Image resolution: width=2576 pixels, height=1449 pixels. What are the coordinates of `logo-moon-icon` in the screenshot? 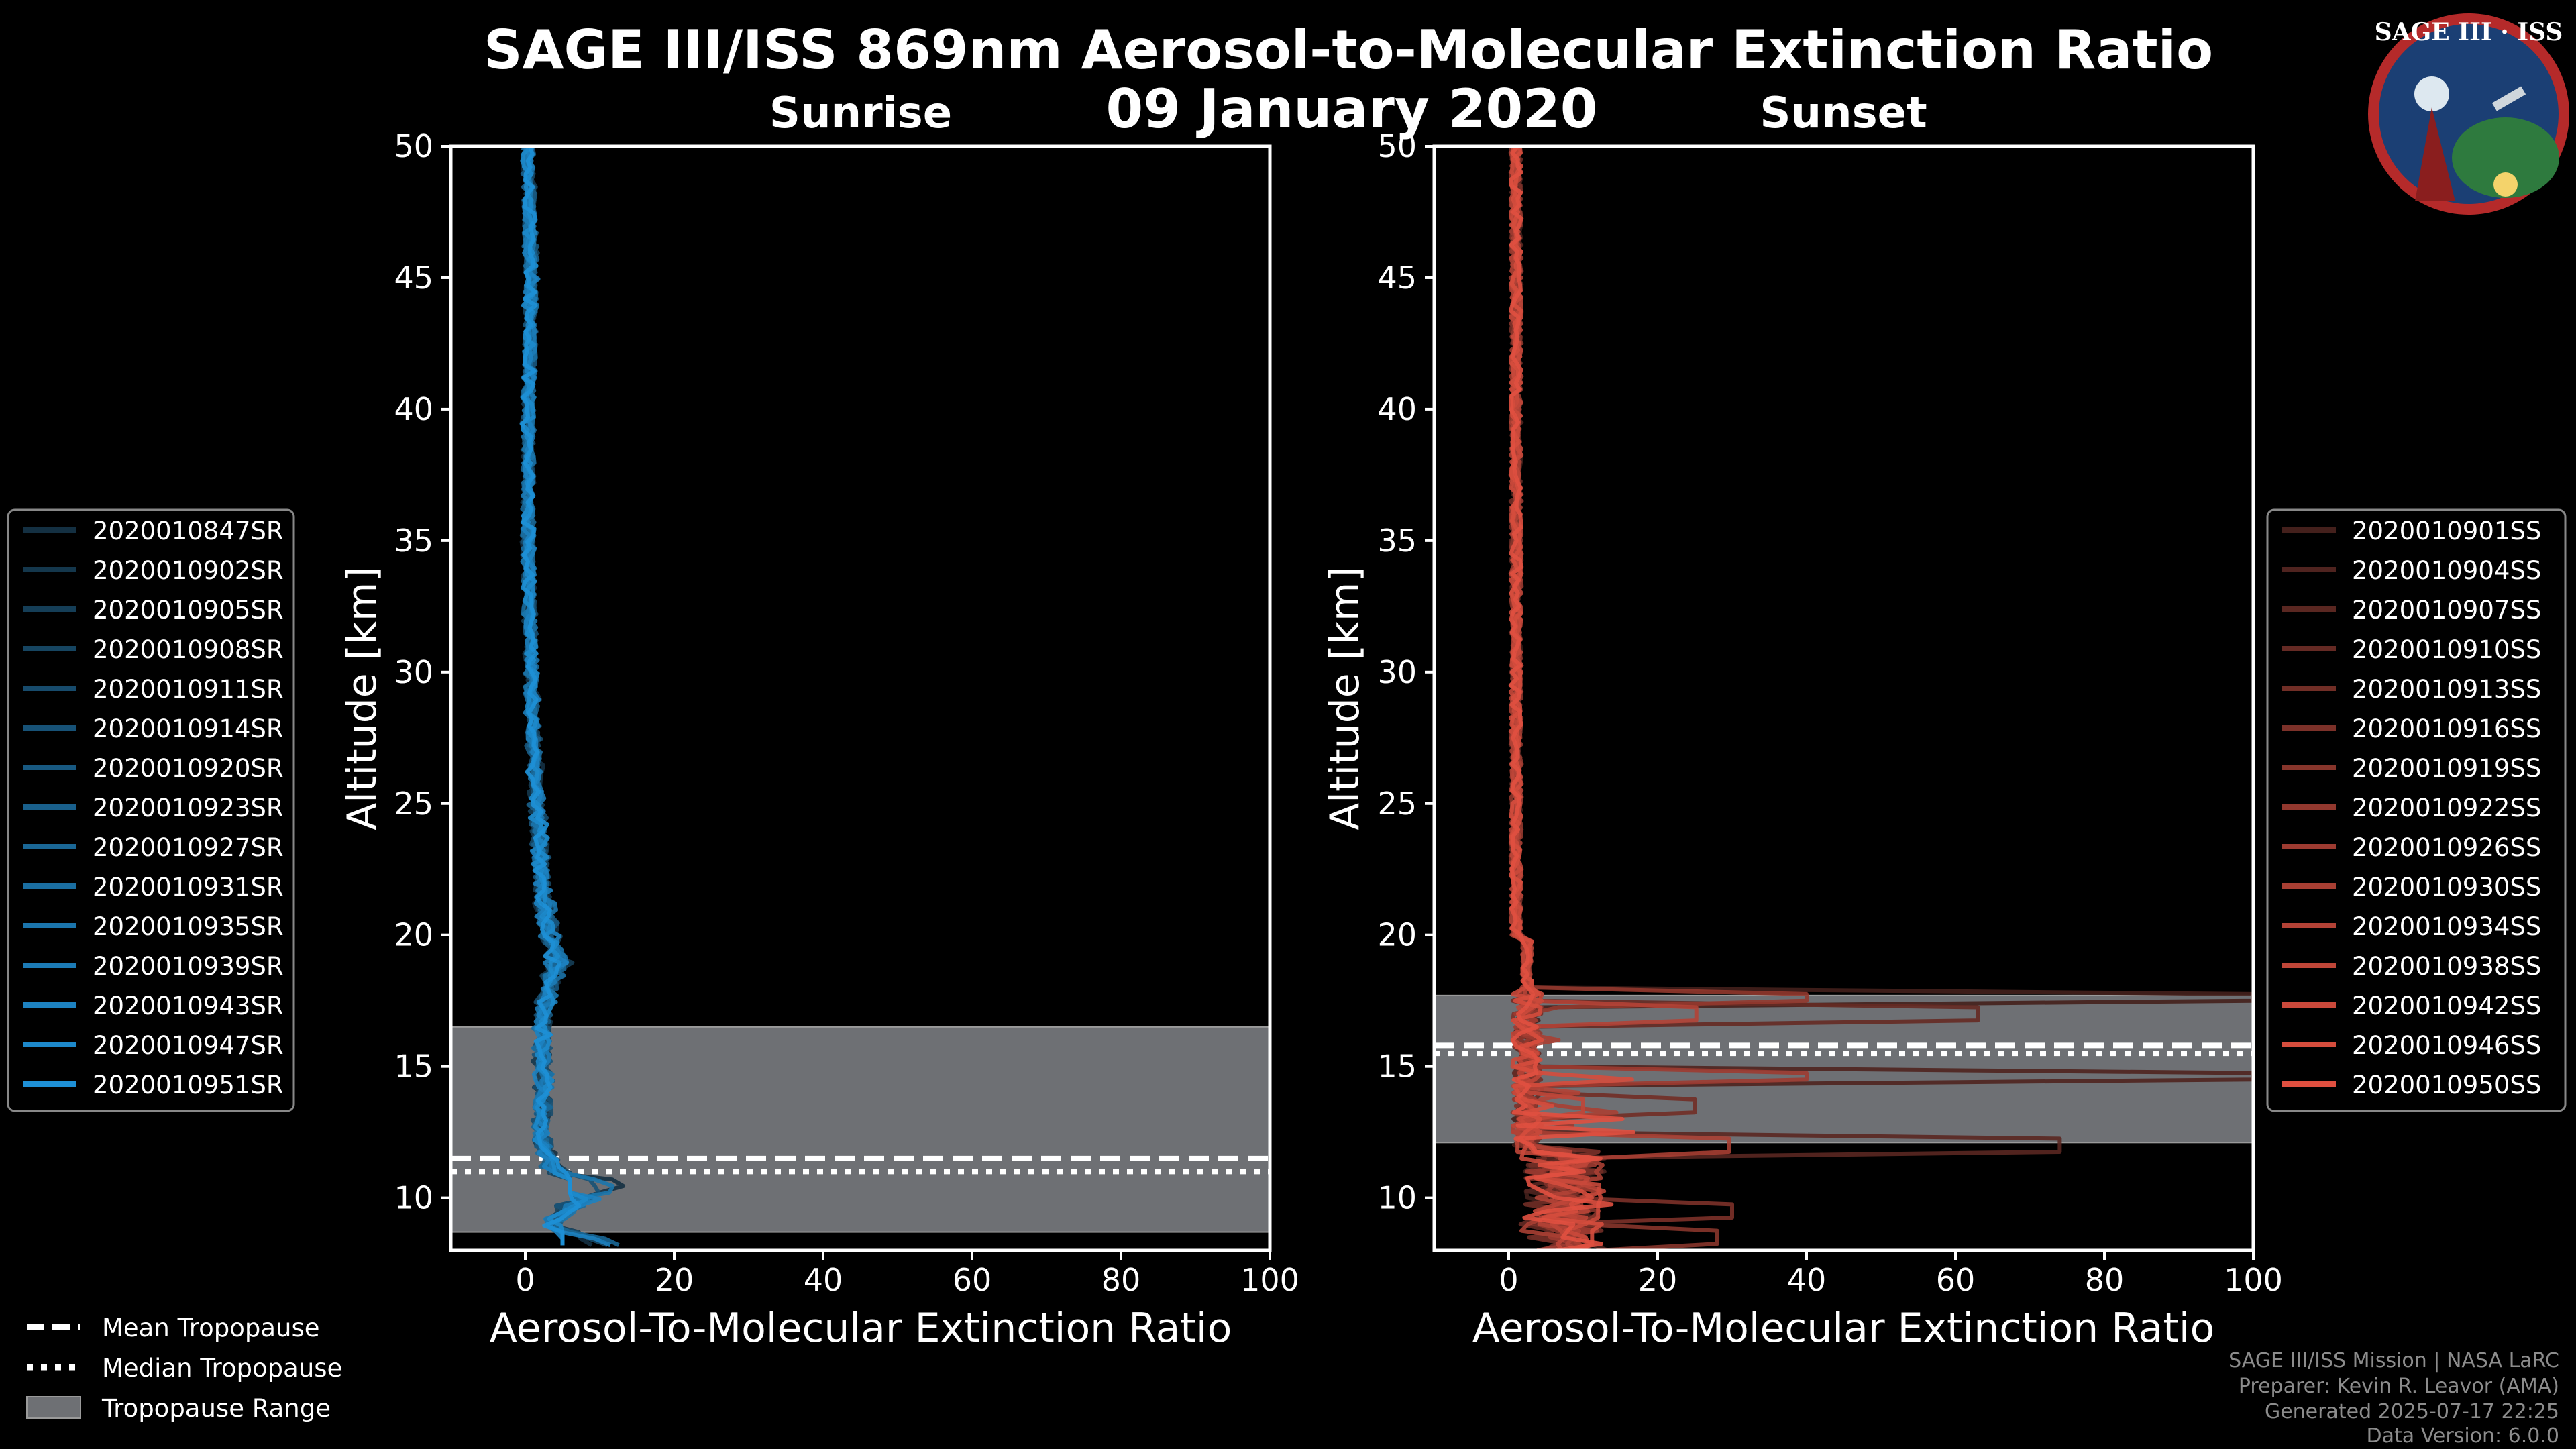 It's located at (2431, 93).